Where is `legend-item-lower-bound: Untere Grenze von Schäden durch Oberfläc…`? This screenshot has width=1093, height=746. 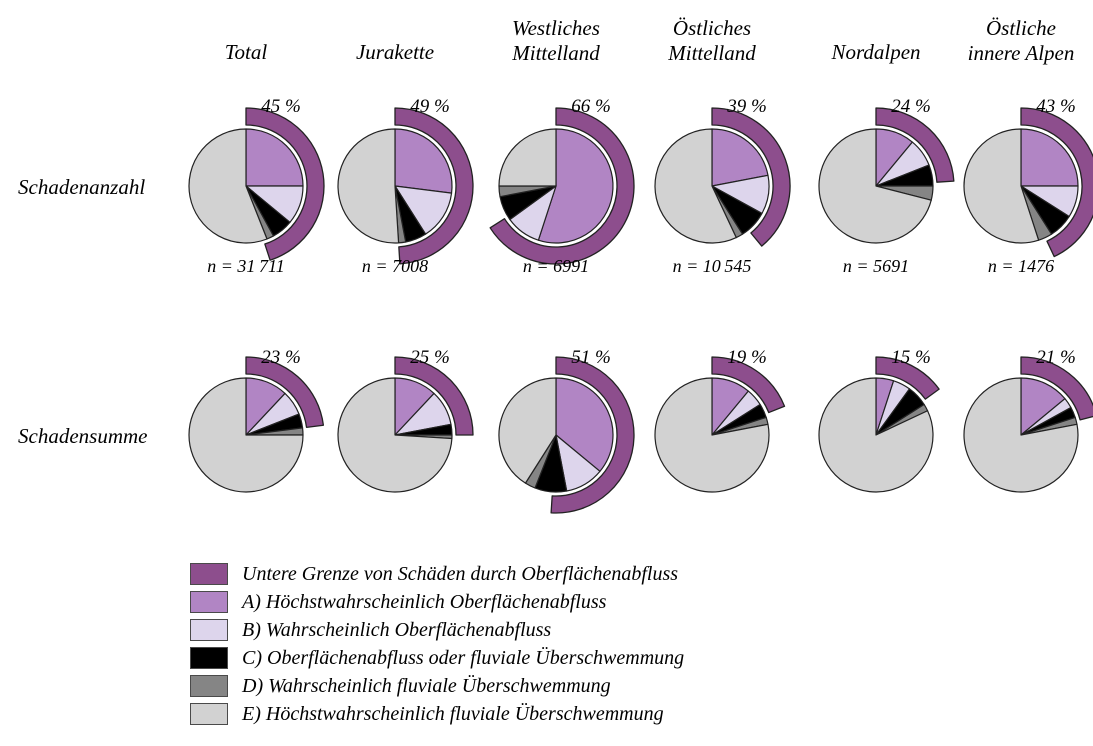
legend-item-lower-bound: Untere Grenze von Schäden durch Oberfläc… is located at coordinates (437, 574).